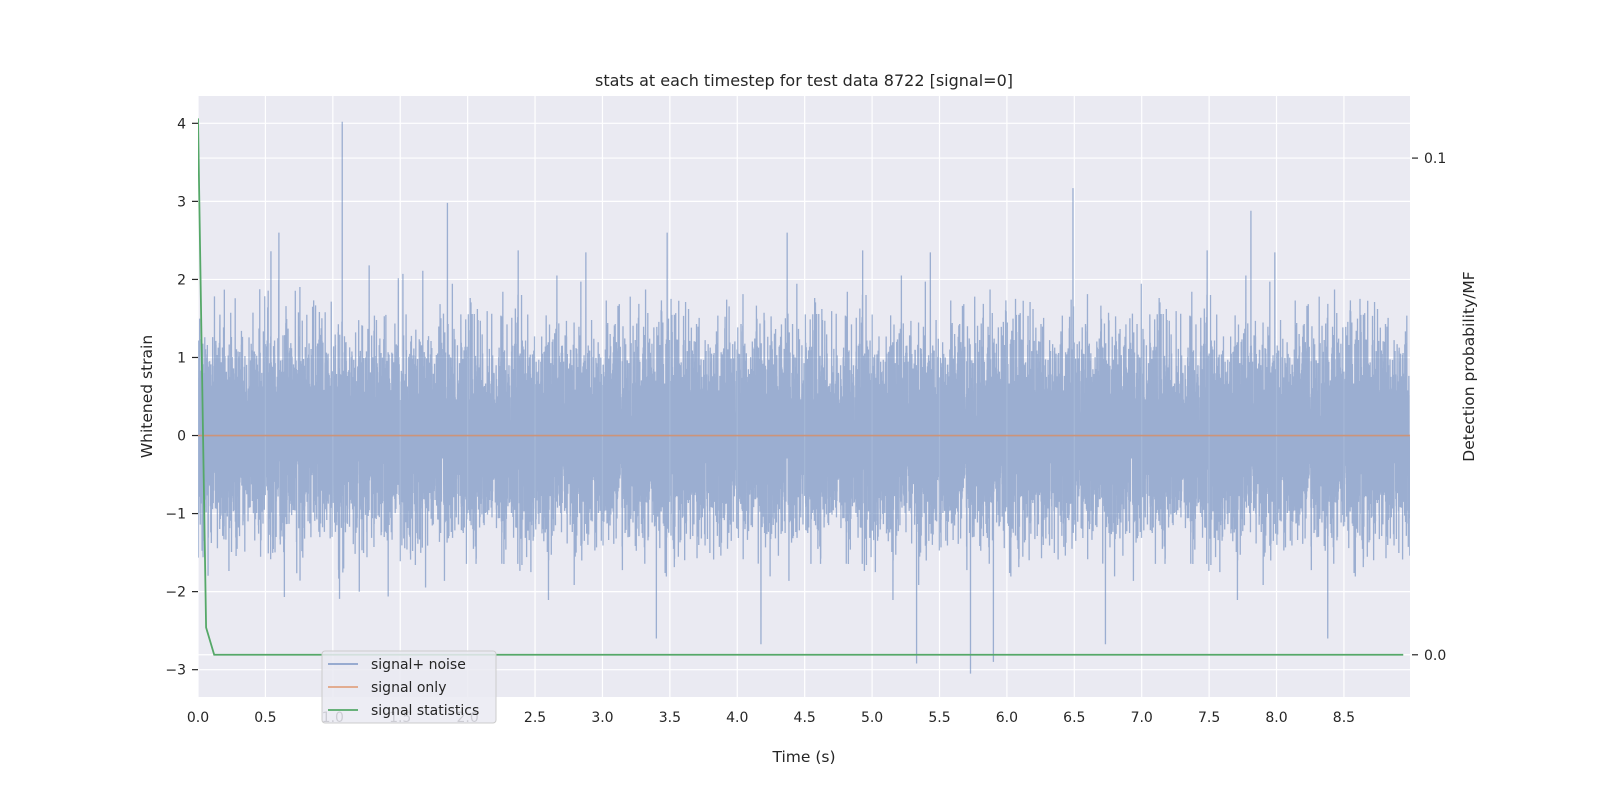  I want to click on x-axis-label: Time (s), so click(803, 757).